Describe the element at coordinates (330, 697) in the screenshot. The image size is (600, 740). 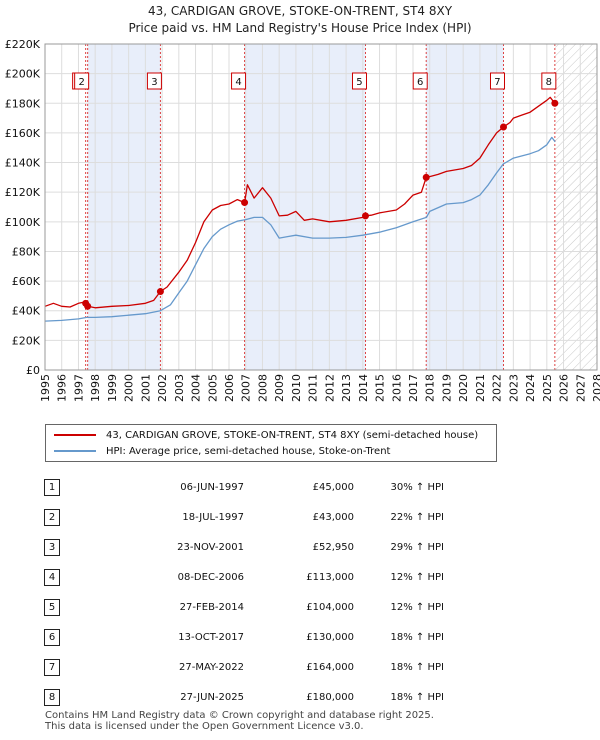
I see `transaction-price: £180,000` at that location.